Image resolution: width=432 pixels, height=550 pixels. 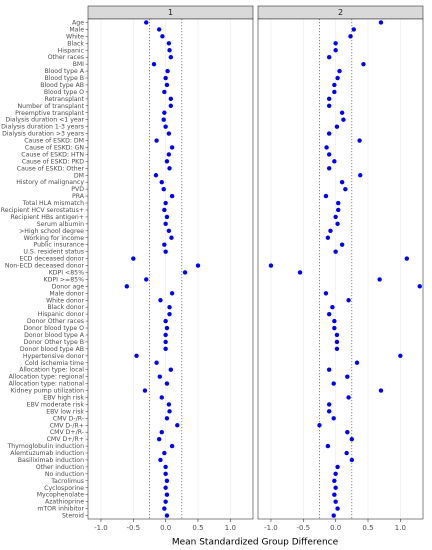 I want to click on y-tick-label: Other induction, so click(x=60, y=467).